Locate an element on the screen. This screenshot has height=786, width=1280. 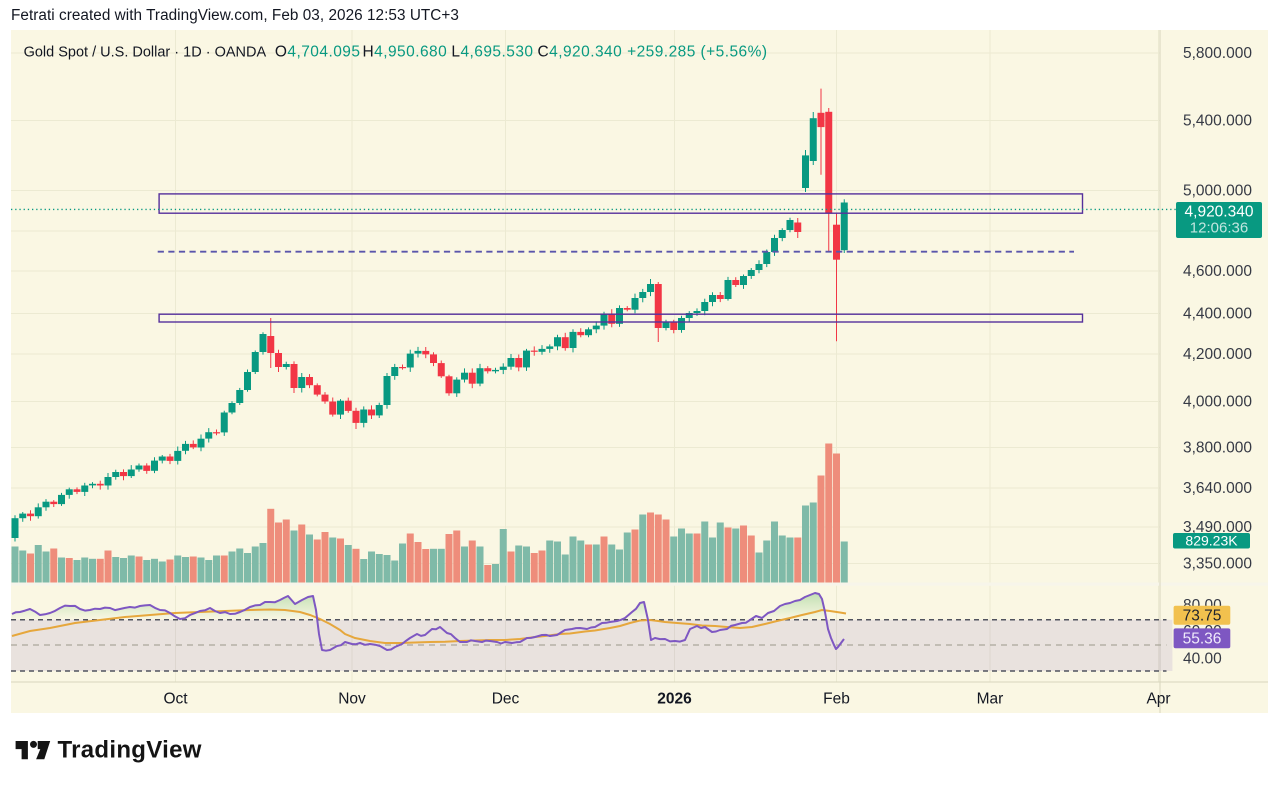
svg-text: 3,350.000 is located at coordinates (1217, 564).